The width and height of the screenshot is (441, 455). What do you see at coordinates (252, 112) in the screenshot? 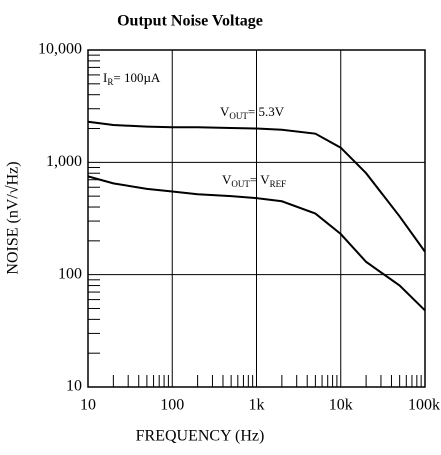
I see `annotation: VOUT= 5.3V` at bounding box center [252, 112].